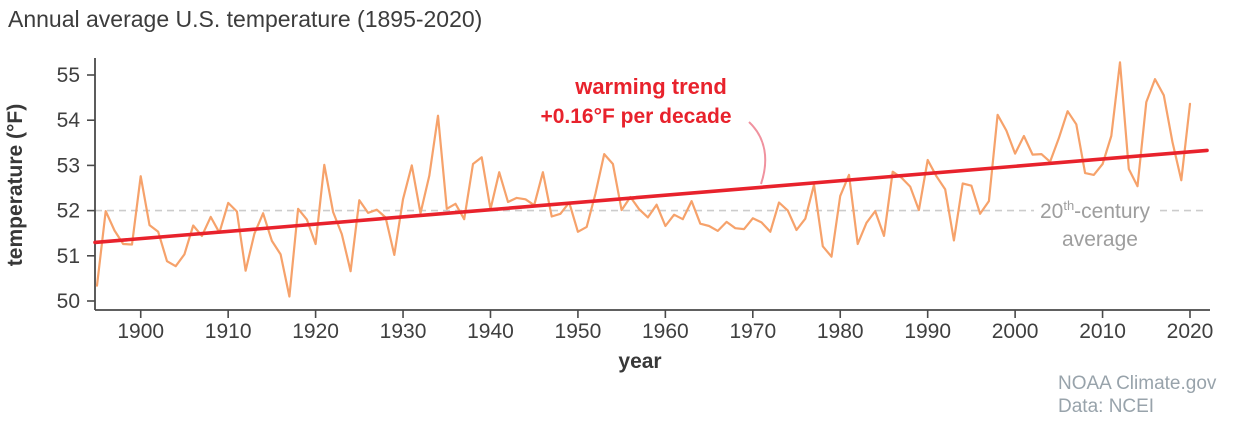  Describe the element at coordinates (650, 86) in the screenshot. I see `trend-annotation-title: warming trend` at that location.